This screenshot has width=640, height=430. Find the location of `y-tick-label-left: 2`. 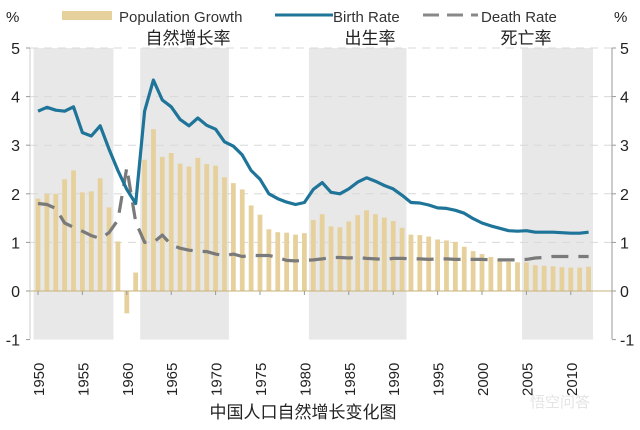

y-tick-label-left: 2 is located at coordinates (15, 195).